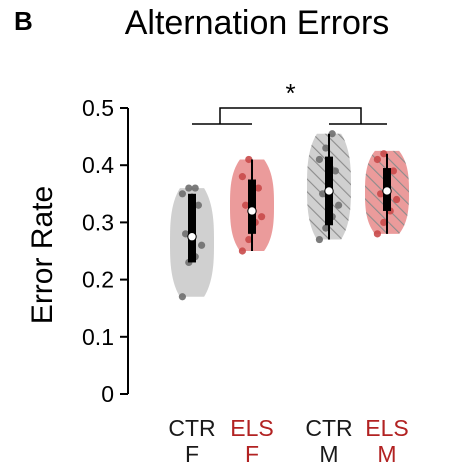 The image size is (474, 474). What do you see at coordinates (290, 115) in the screenshot?
I see `sig-bracket-top` at bounding box center [290, 115].